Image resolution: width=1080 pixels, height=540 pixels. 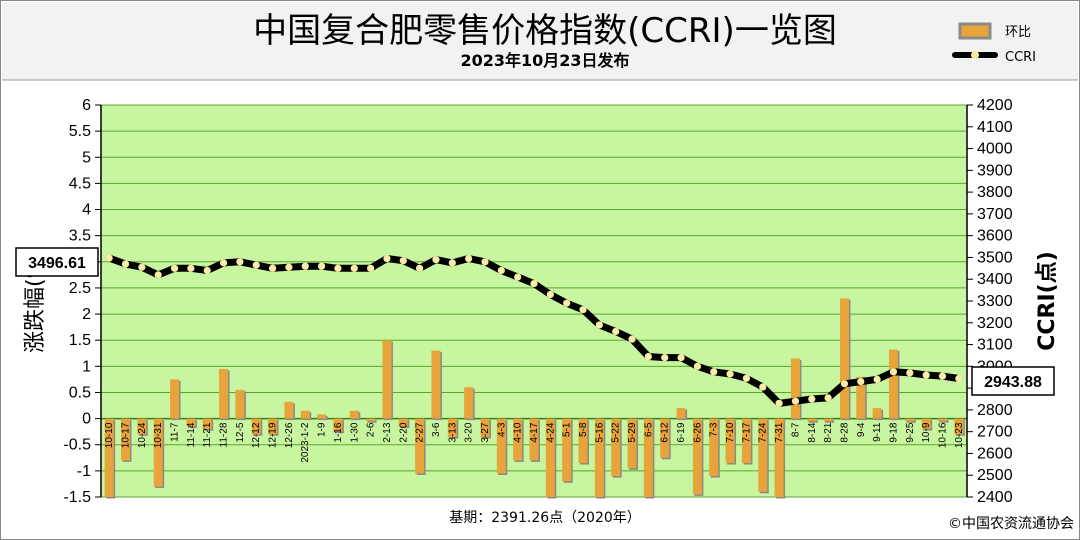 I want to click on right-tick-label-17: 4100, so click(x=995, y=127).